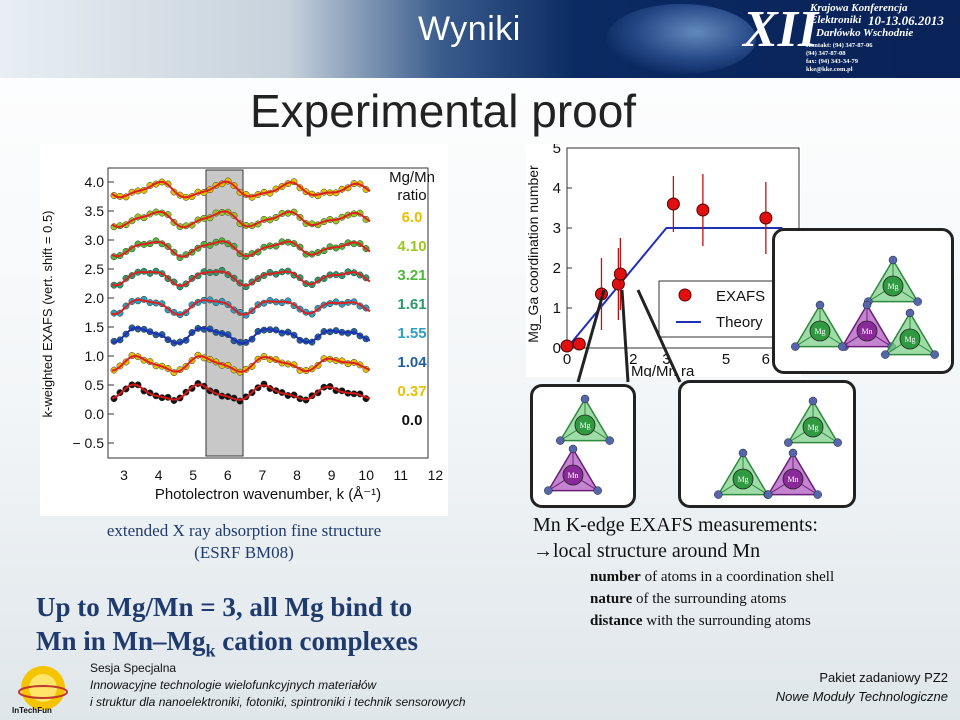 This screenshot has width=960, height=720. What do you see at coordinates (633, 359) in the screenshot?
I see `x-tick-label: 2` at bounding box center [633, 359].